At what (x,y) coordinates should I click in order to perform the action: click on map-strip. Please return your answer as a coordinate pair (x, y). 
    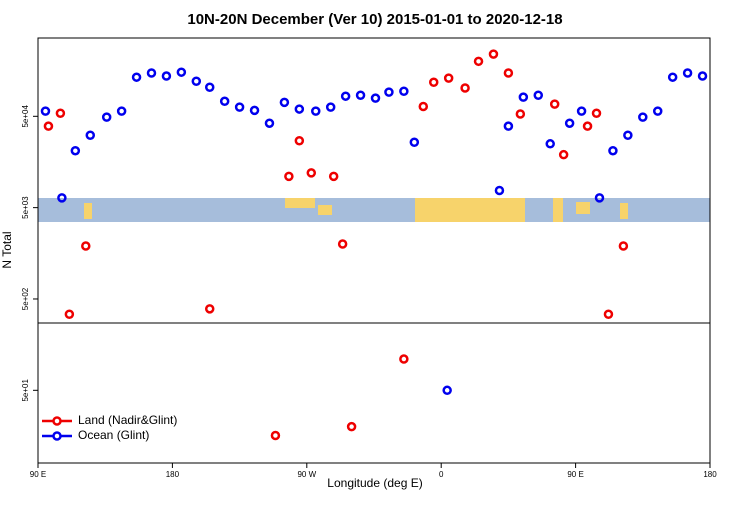
    Looking at the image, I should click on (374, 210).